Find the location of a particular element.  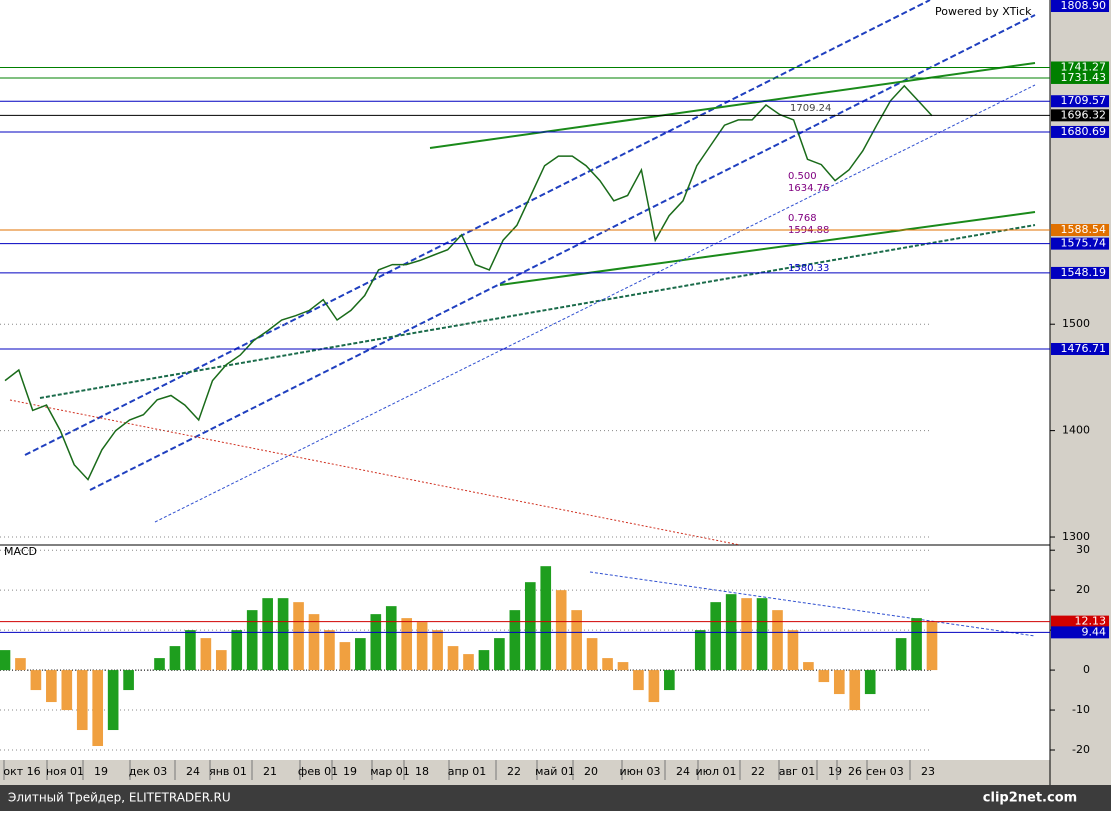

x-tick-label: дек 03 is located at coordinates (148, 771).